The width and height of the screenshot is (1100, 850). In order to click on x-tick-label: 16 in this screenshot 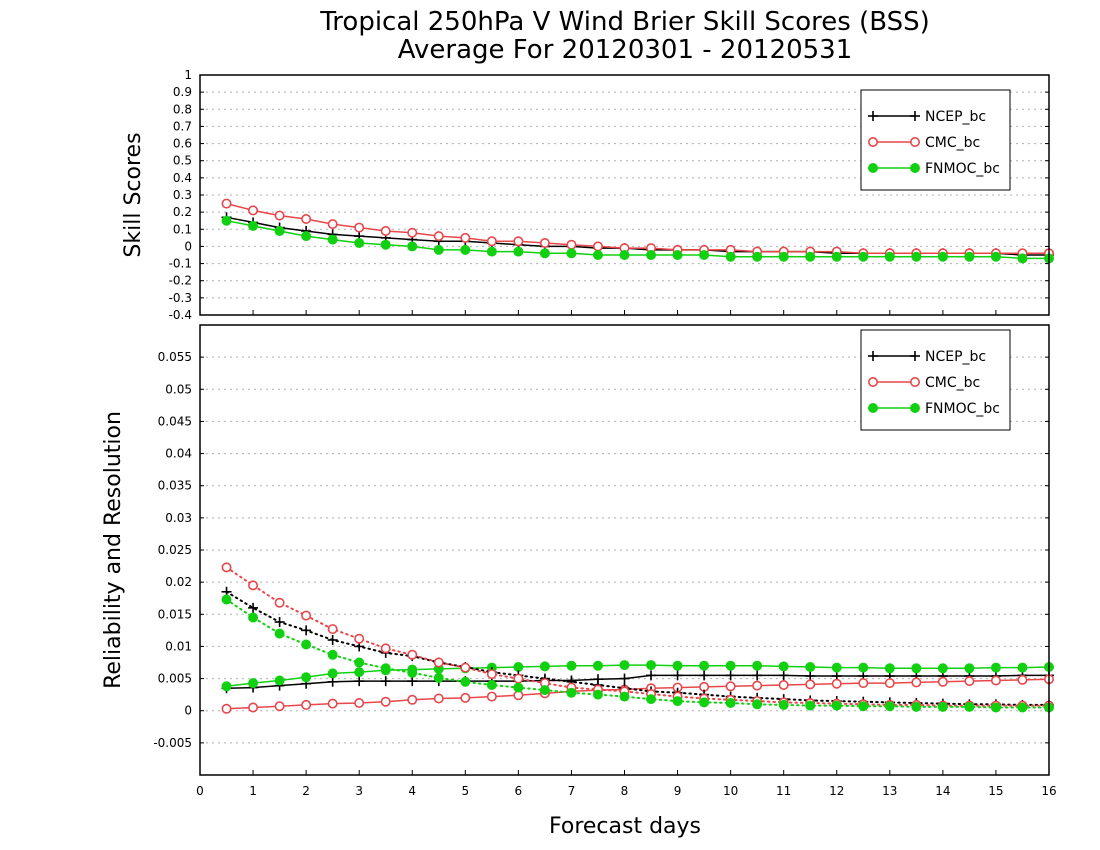, I will do `click(1048, 791)`.